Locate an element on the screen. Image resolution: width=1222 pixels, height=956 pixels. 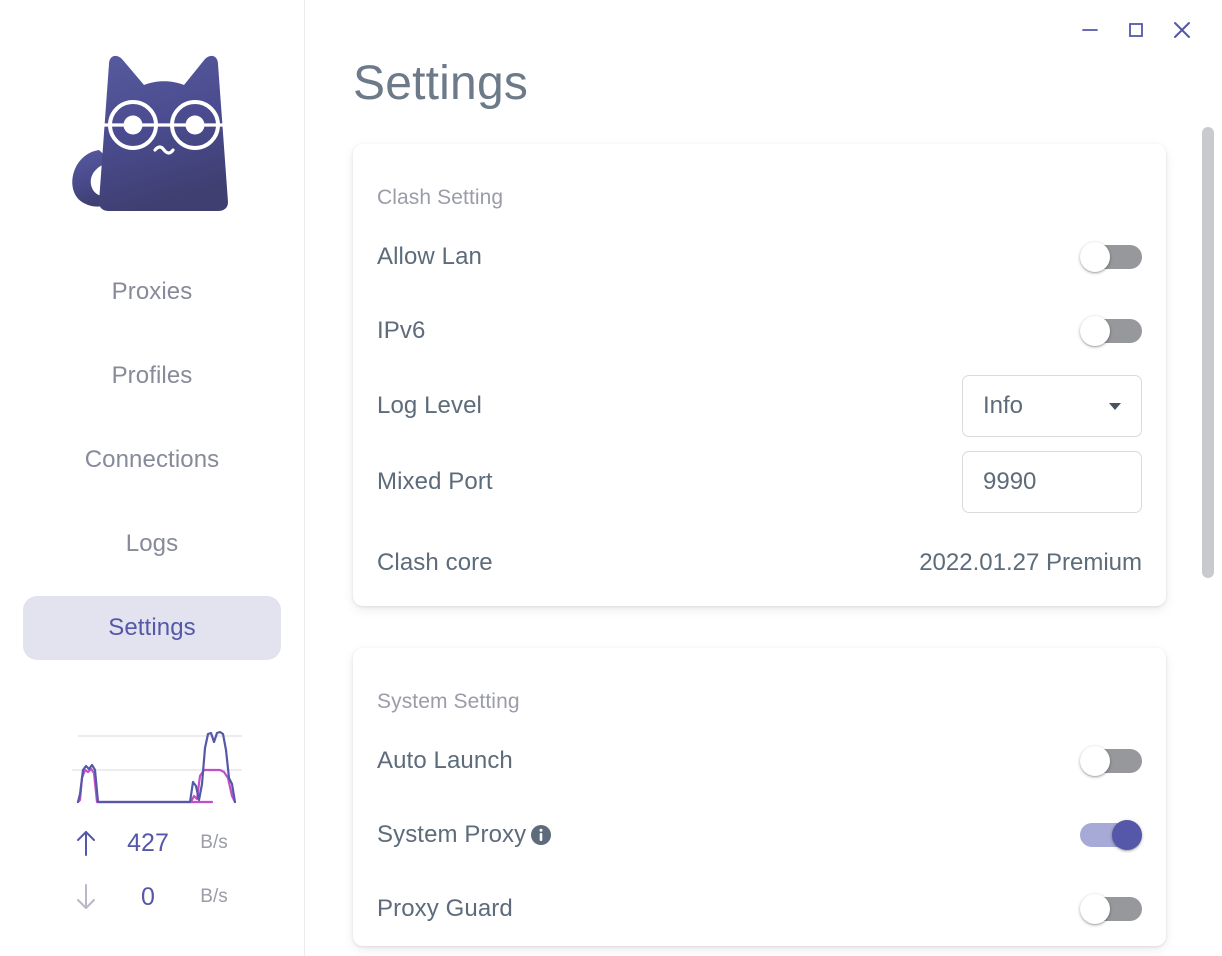
sidebar-item-logs: Logs is located at coordinates (152, 544).